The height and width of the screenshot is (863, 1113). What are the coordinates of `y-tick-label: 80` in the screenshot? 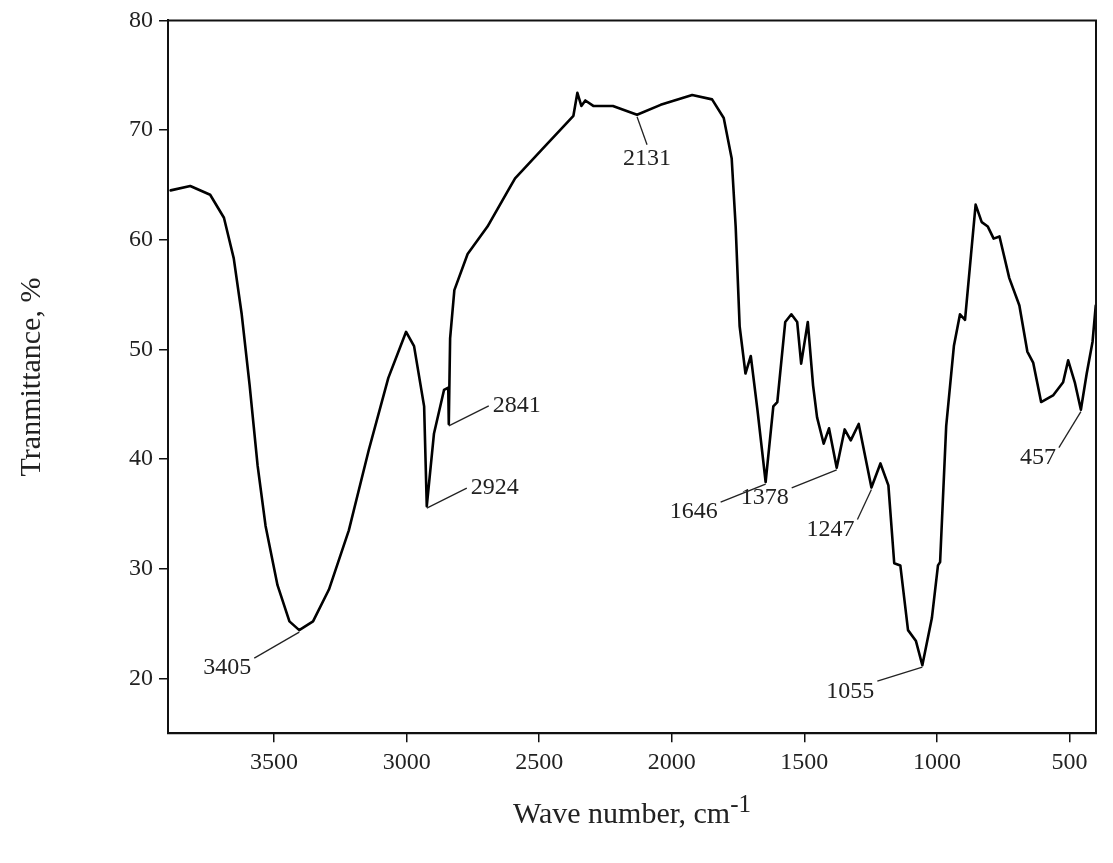 It's located at (141, 18).